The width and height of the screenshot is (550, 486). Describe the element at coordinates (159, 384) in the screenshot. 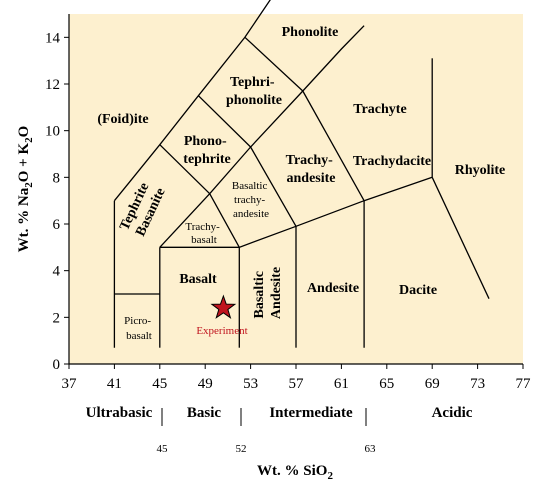

I see `x-tick-label: 45` at that location.